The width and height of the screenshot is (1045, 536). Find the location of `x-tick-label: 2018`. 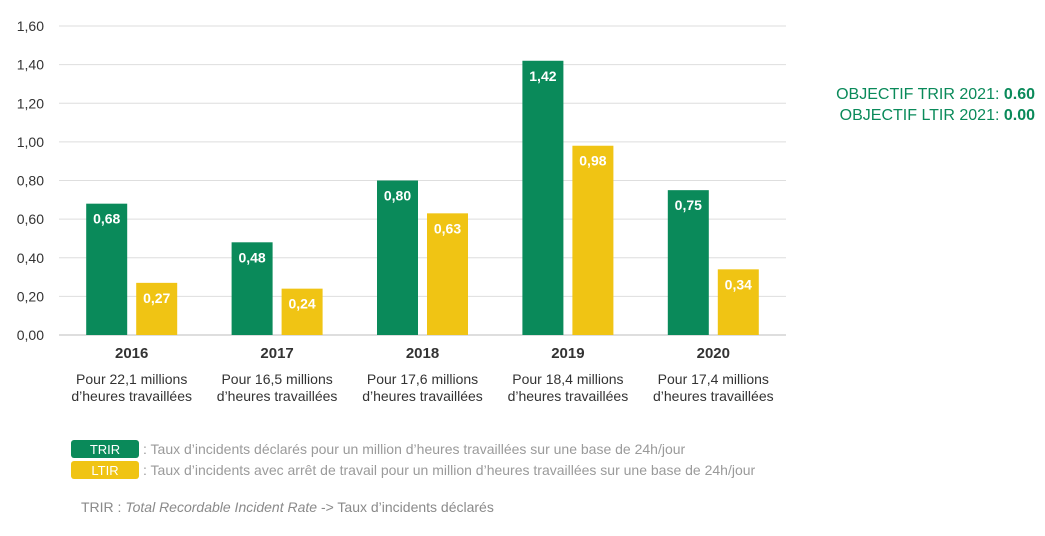

x-tick-label: 2018 is located at coordinates (422, 353).